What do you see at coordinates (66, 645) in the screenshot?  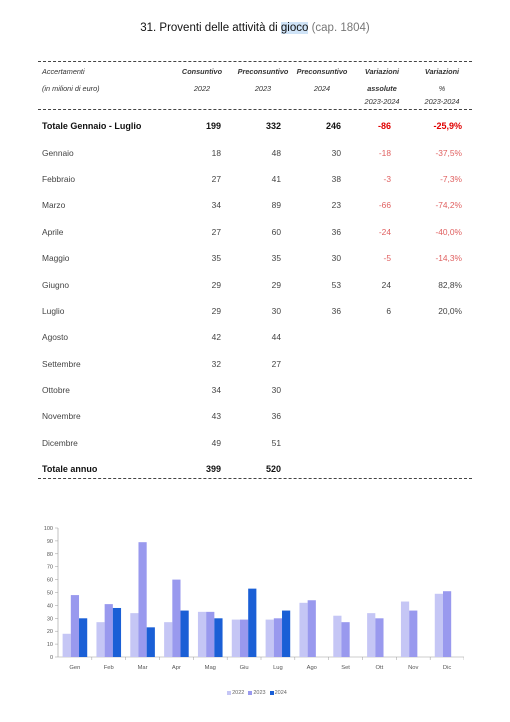 I see `bar-2022-gen` at bounding box center [66, 645].